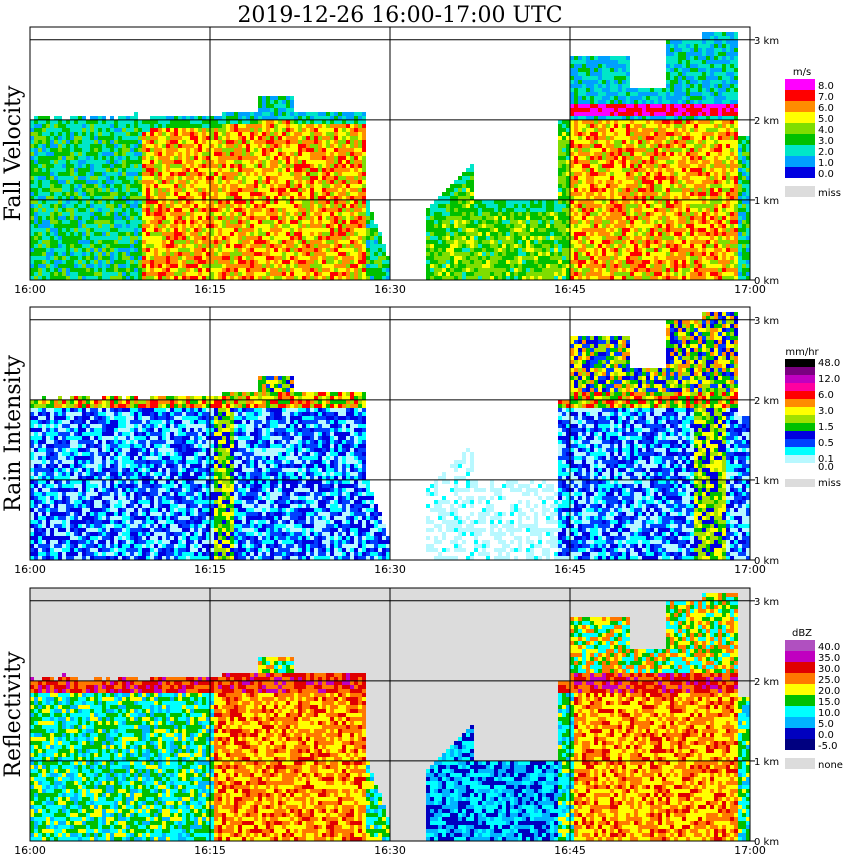 The image size is (850, 868). I want to click on legend-label: 15.0, so click(829, 702).